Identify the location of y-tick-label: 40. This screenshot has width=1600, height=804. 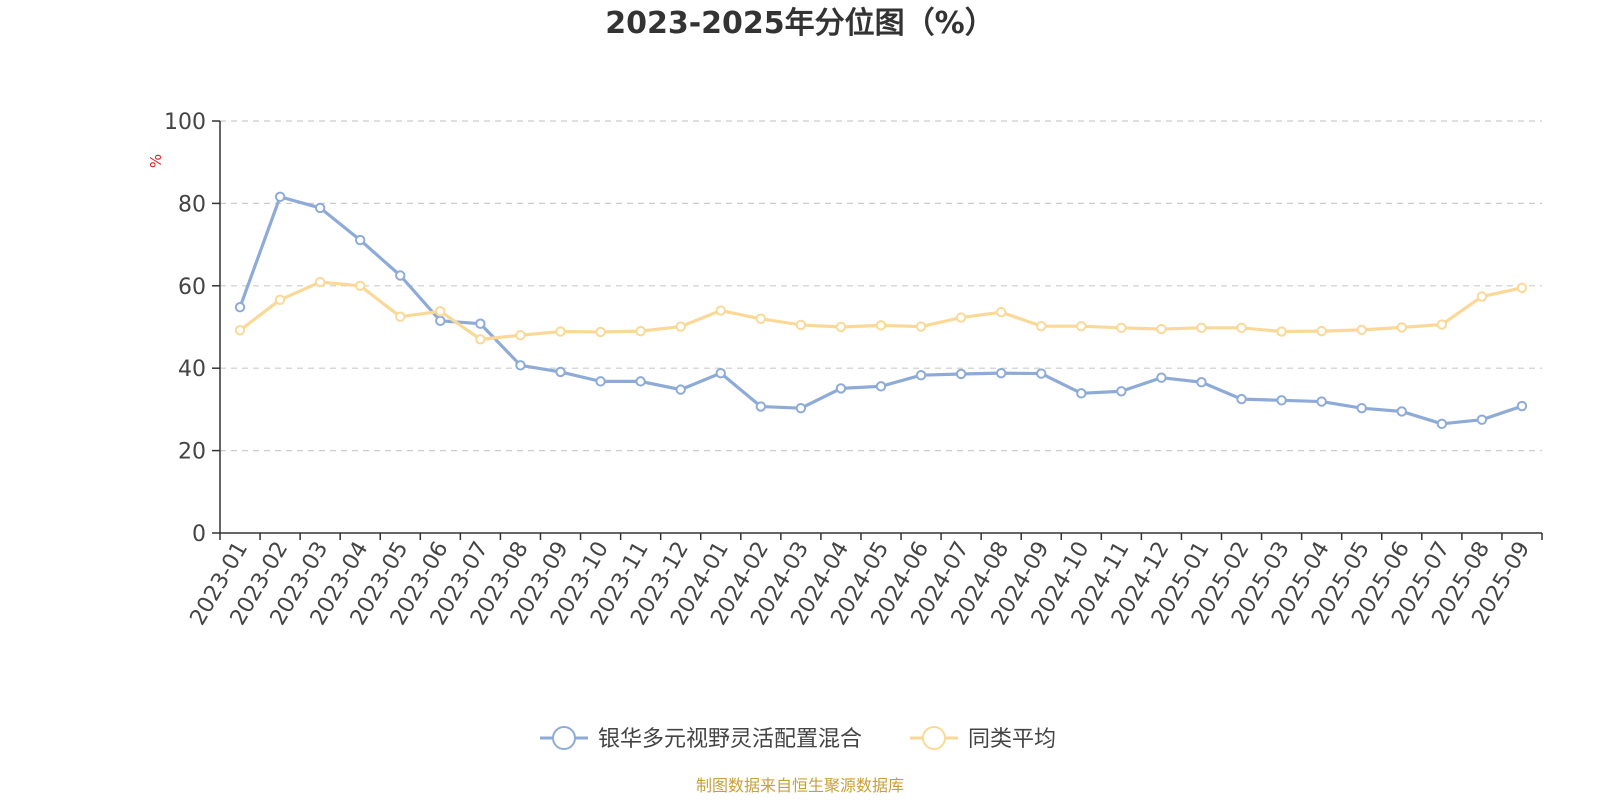
(192, 369).